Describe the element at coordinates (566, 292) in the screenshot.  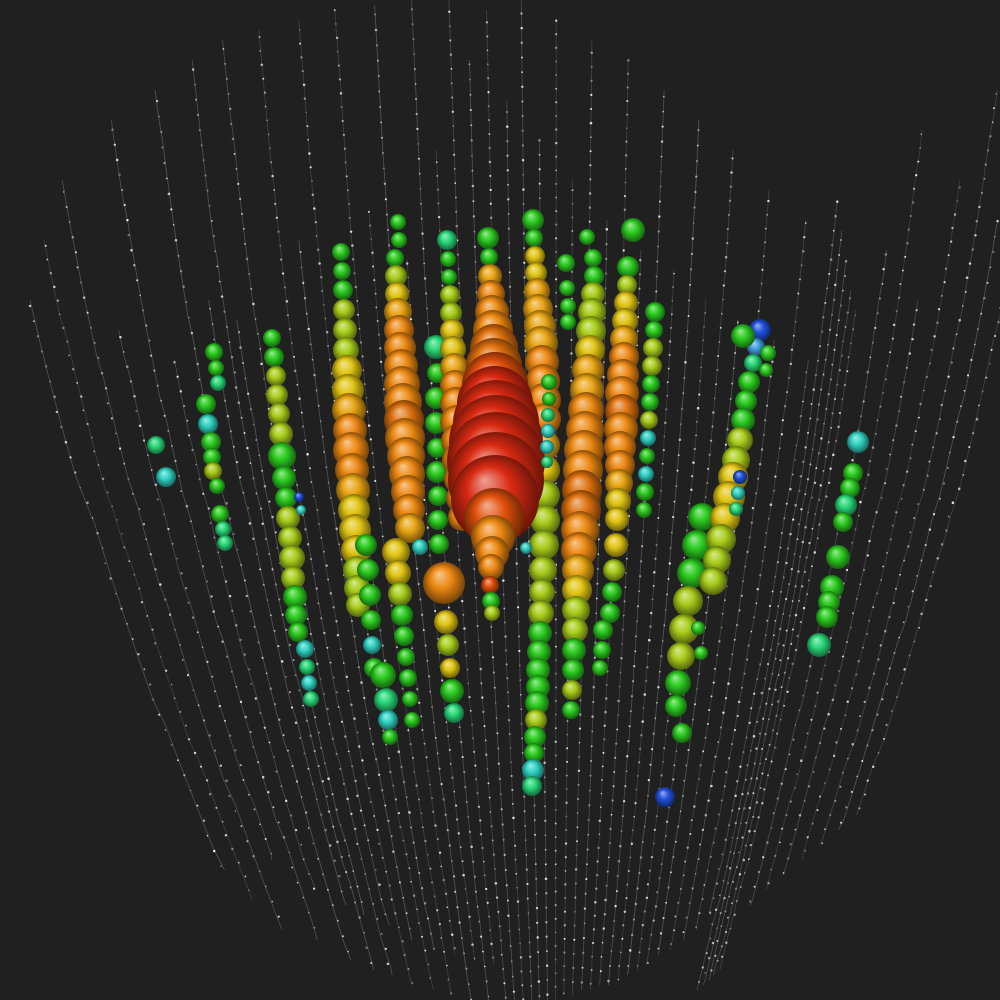
I see `hit-column-col-e0` at that location.